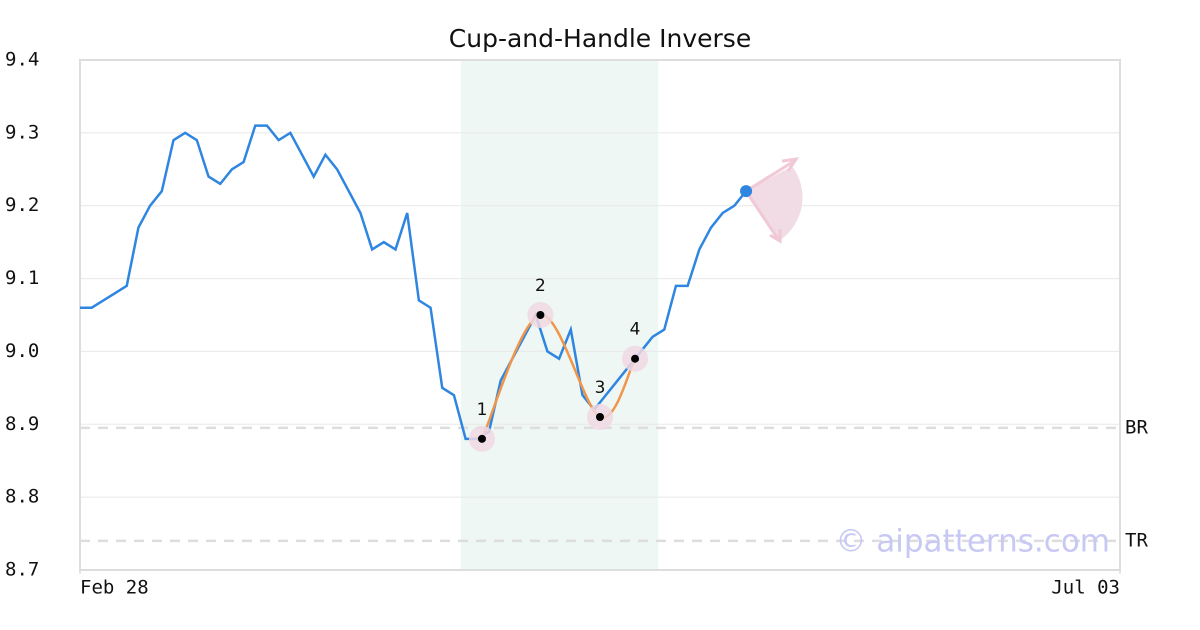 Image resolution: width=1200 pixels, height=630 pixels. Describe the element at coordinates (114, 588) in the screenshot. I see `x-tick-label: Feb 28` at that location.